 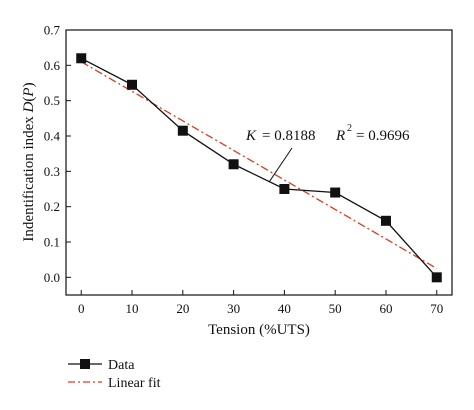 I want to click on legend: Data Linear fit, so click(x=114, y=374).